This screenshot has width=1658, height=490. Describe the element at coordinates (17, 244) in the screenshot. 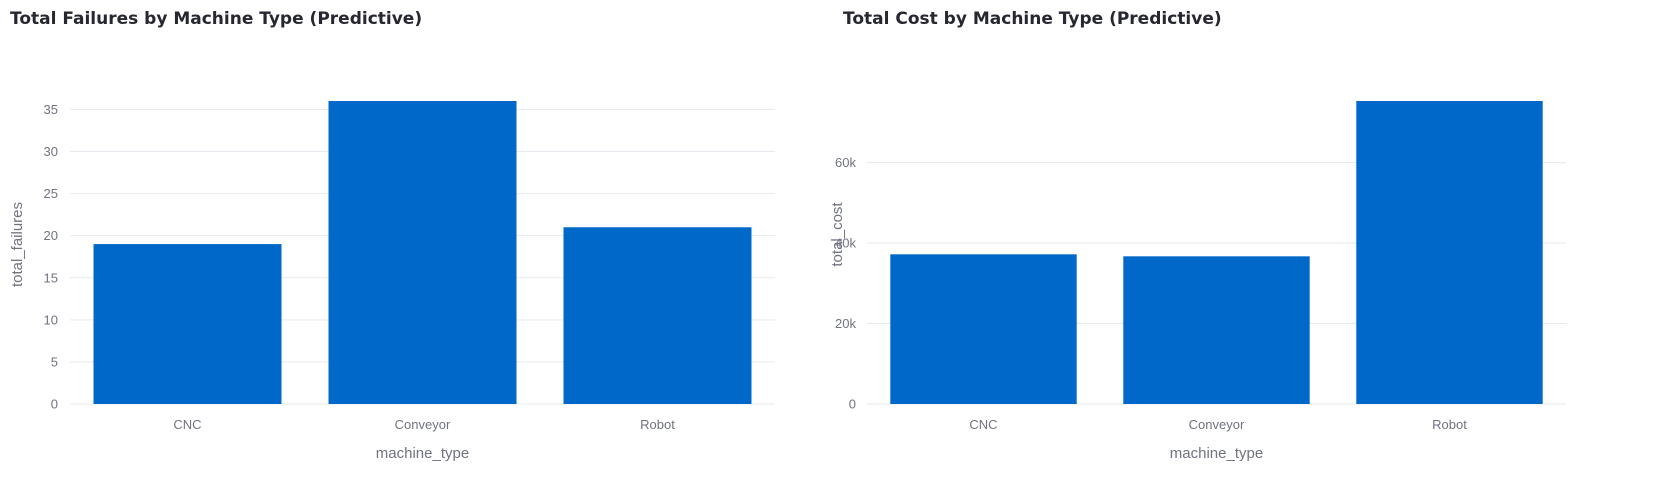

I see `y-axis-title: total_failures` at that location.